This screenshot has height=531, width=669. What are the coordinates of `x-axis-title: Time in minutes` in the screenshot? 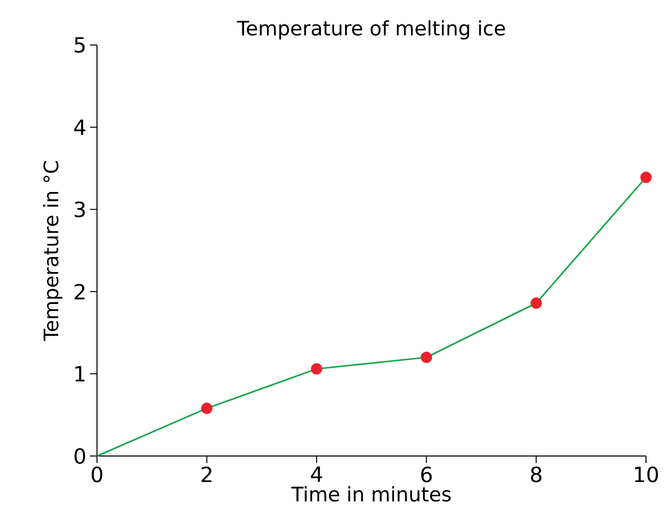 It's located at (371, 494).